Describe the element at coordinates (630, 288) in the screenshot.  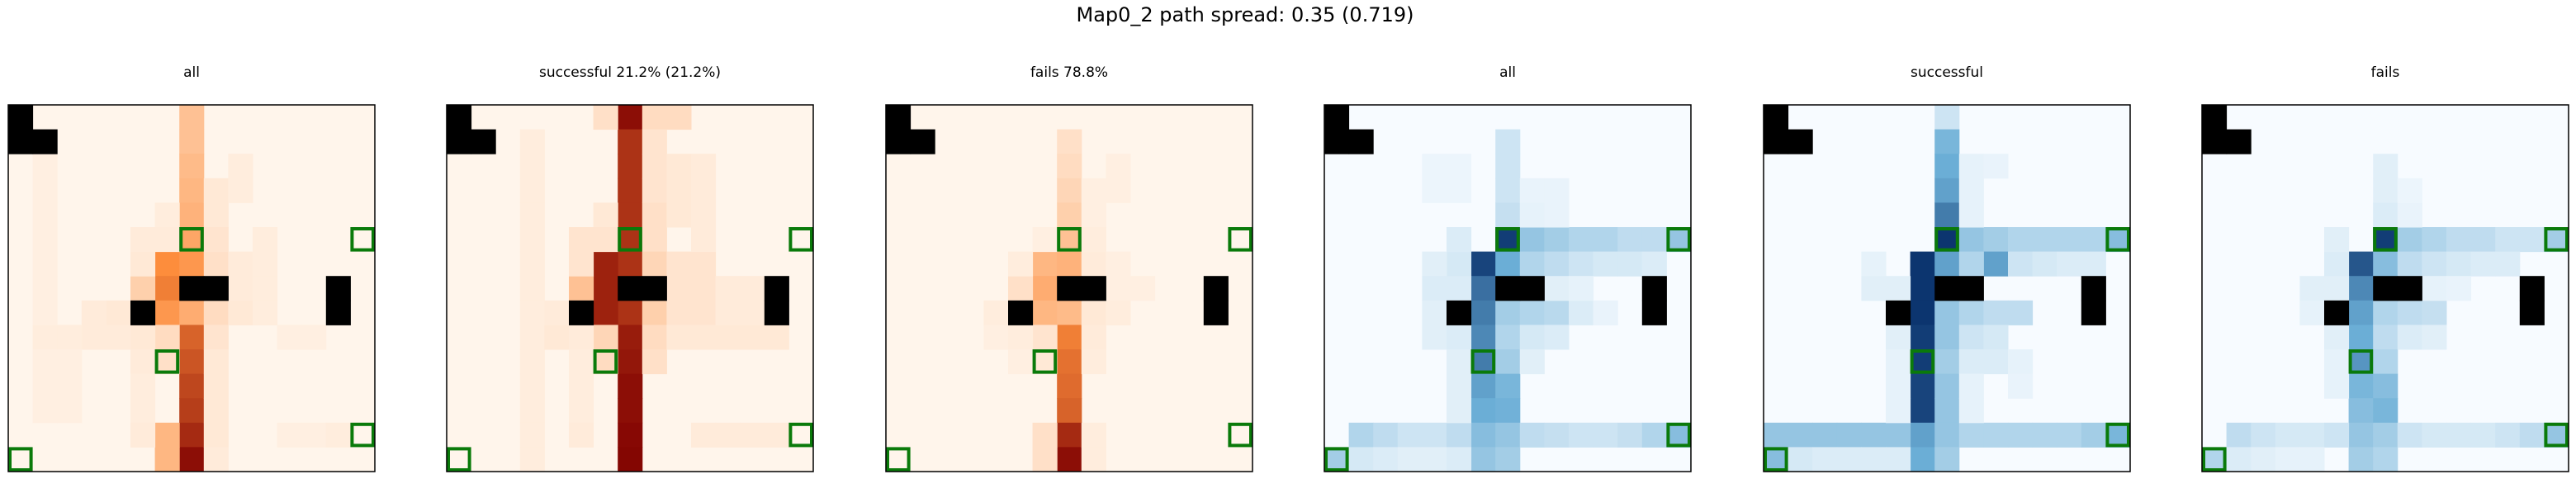
I see `panel-2-heatmap` at that location.